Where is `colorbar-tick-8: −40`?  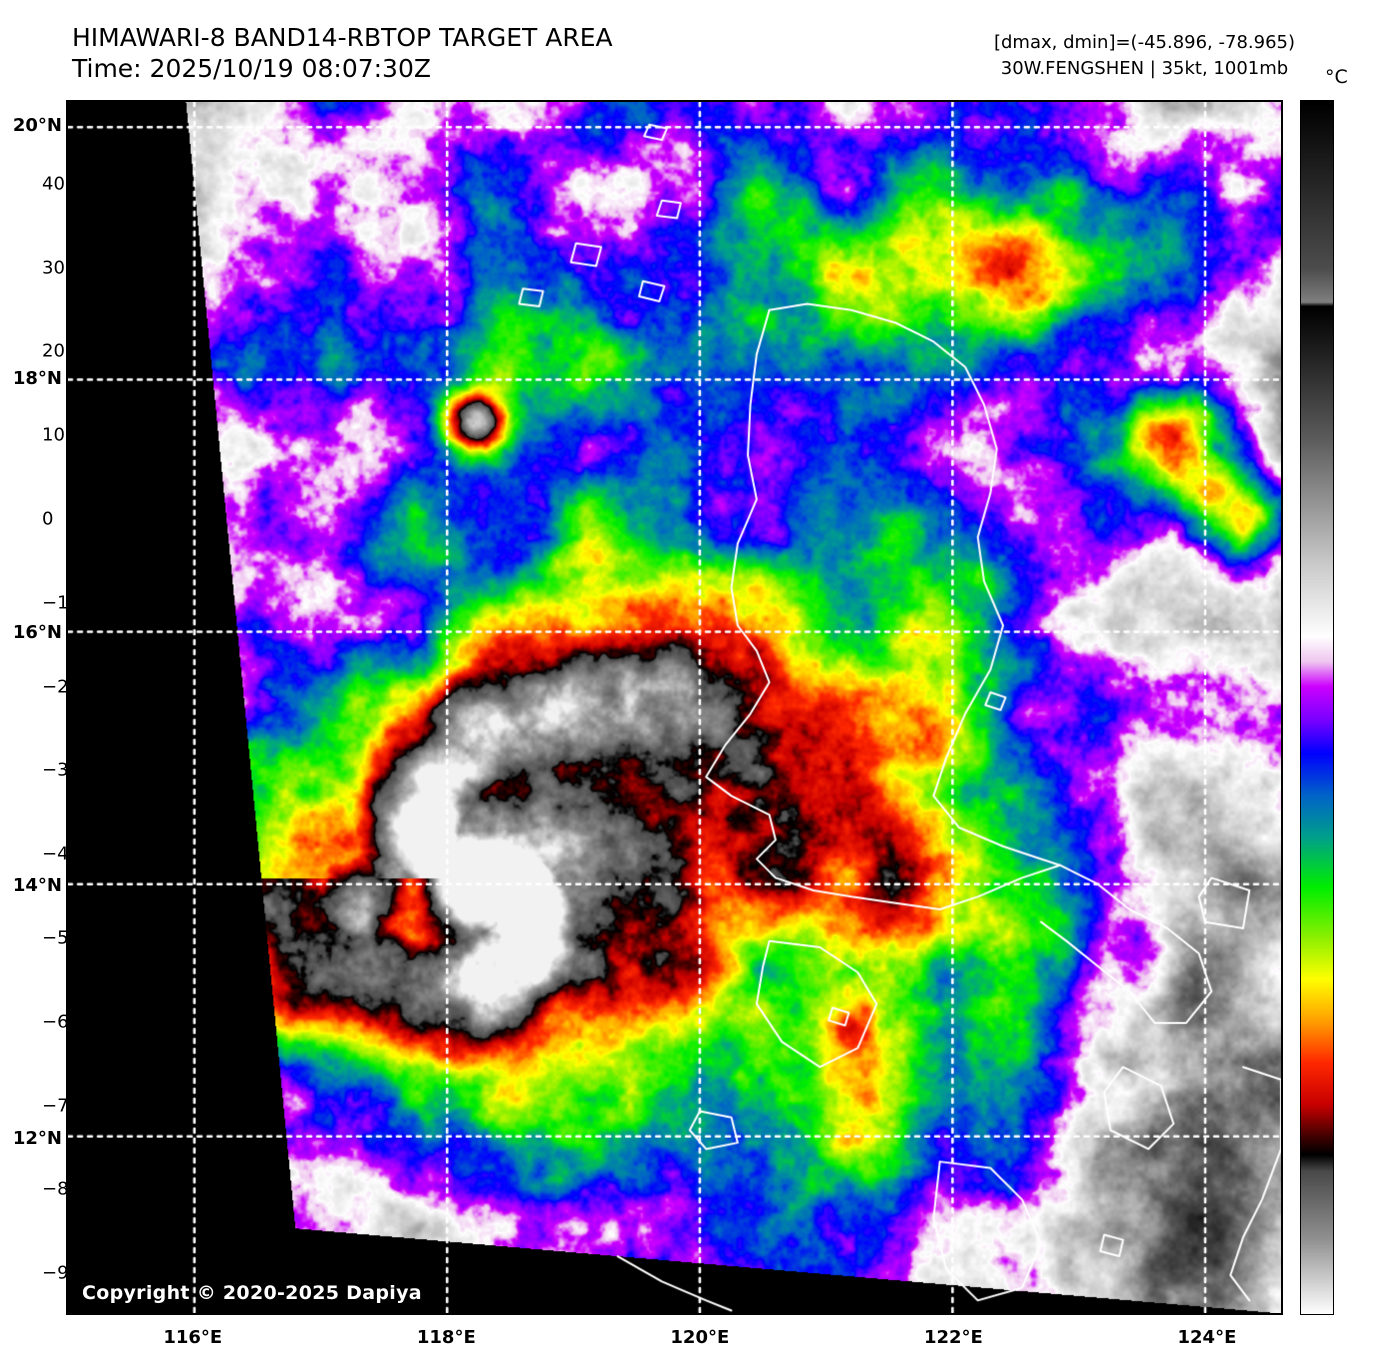 colorbar-tick-8: −40 is located at coordinates (61, 854).